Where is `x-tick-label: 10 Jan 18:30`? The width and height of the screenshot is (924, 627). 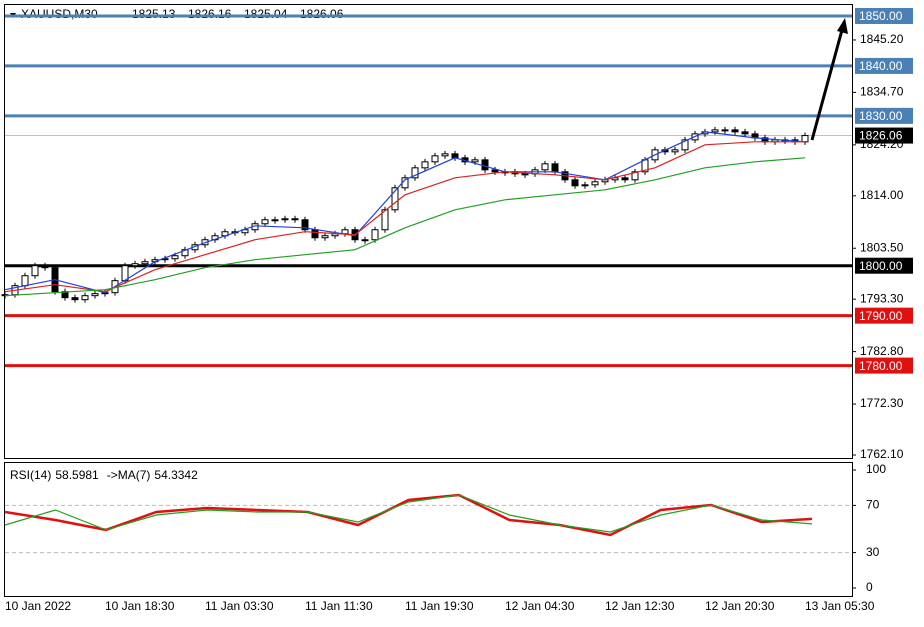 x-tick-label: 10 Jan 18:30 is located at coordinates (140, 606).